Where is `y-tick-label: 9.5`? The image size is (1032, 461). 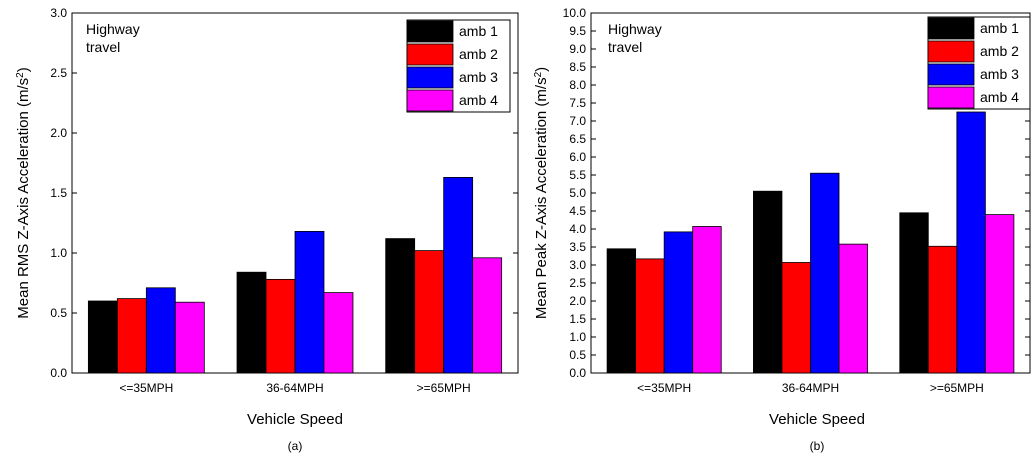 y-tick-label: 9.5 is located at coordinates (577, 31).